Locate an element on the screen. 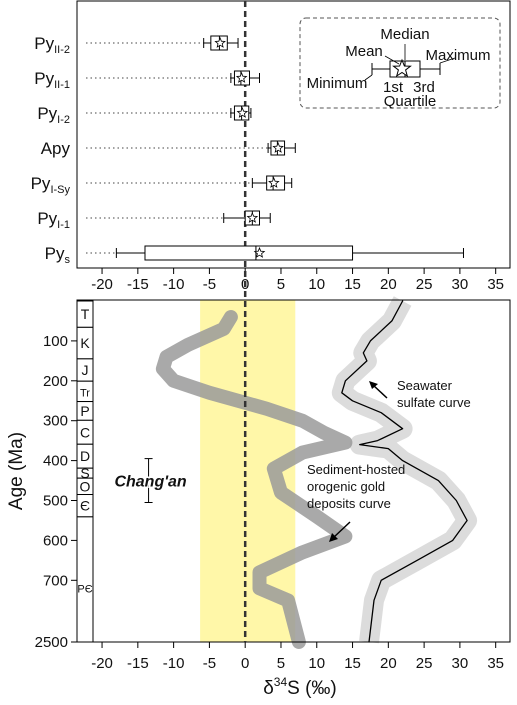  period-label: K is located at coordinates (85, 343).